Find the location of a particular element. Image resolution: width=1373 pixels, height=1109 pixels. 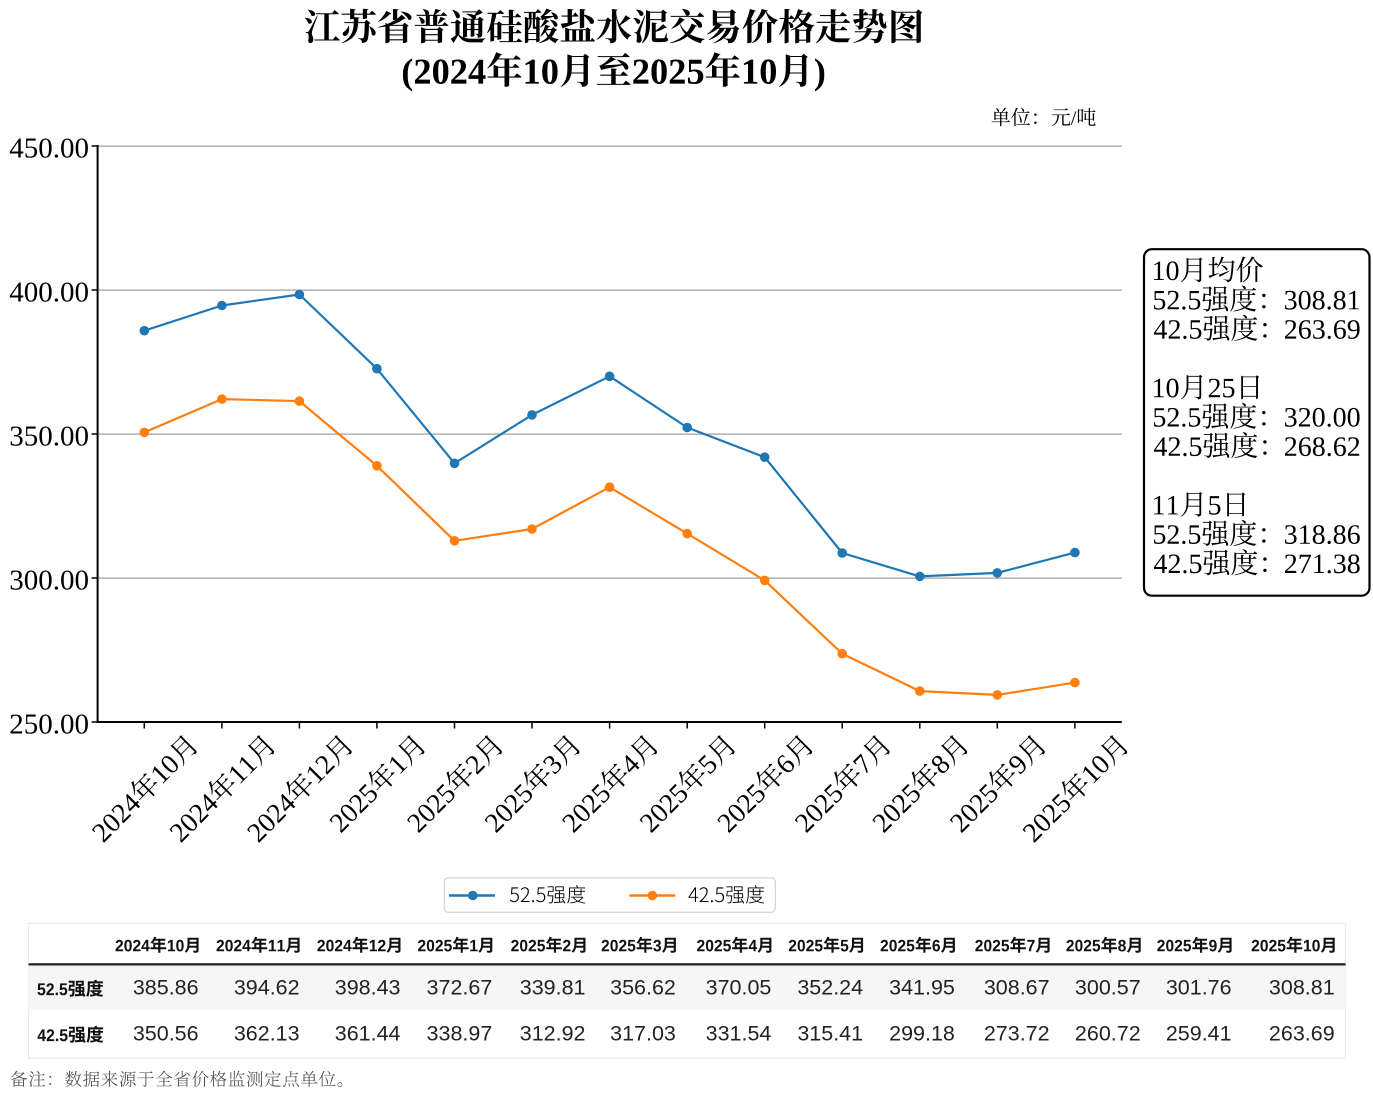

svg-text: 250.00 is located at coordinates (49, 725).